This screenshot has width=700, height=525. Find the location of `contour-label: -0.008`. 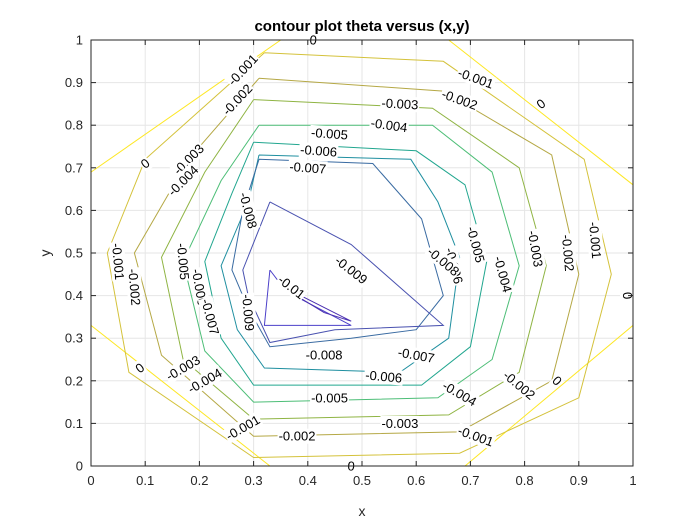

contour-label: -0.008 is located at coordinates (324, 355).